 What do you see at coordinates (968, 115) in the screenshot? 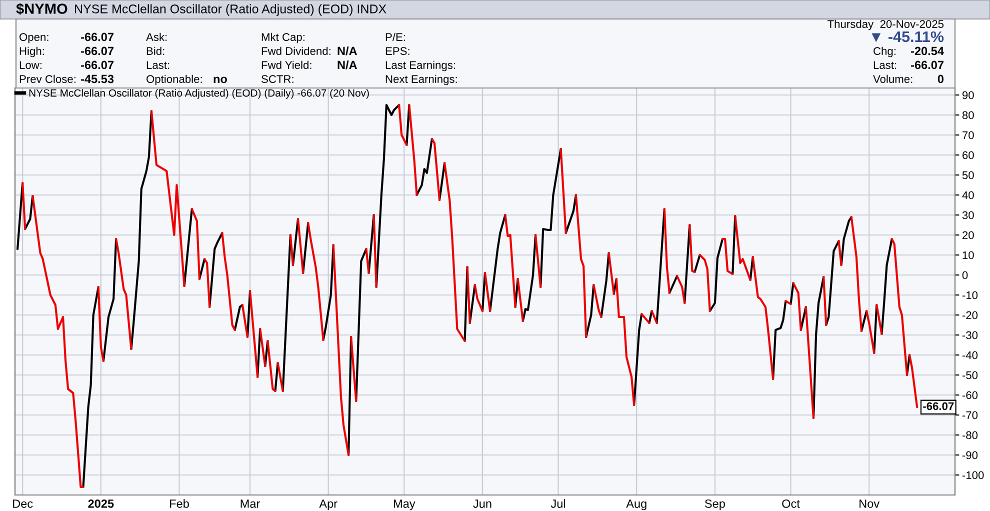
I see `y-tick-label: 80` at bounding box center [968, 115].